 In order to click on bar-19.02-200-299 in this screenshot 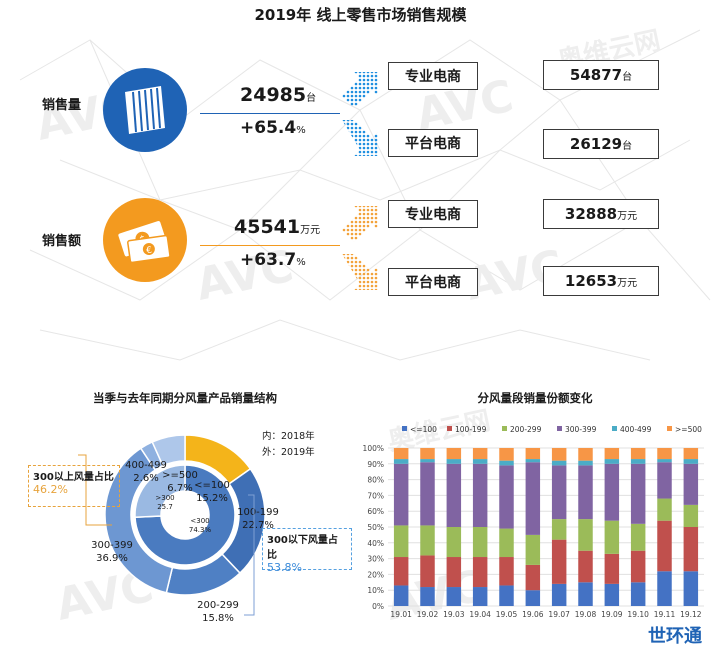, I will do `click(427, 540)`.